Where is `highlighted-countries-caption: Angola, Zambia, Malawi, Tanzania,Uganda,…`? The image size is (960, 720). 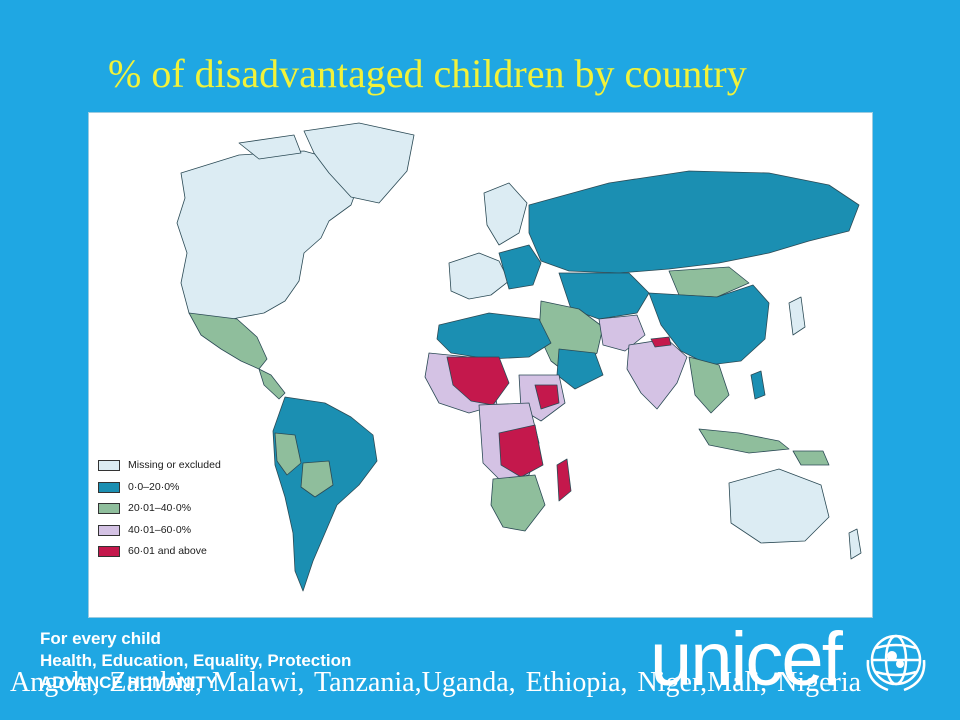
highlighted-countries-caption: Angola, Zambia, Malawi, Tanzania,Uganda,… is located at coordinates (436, 682).